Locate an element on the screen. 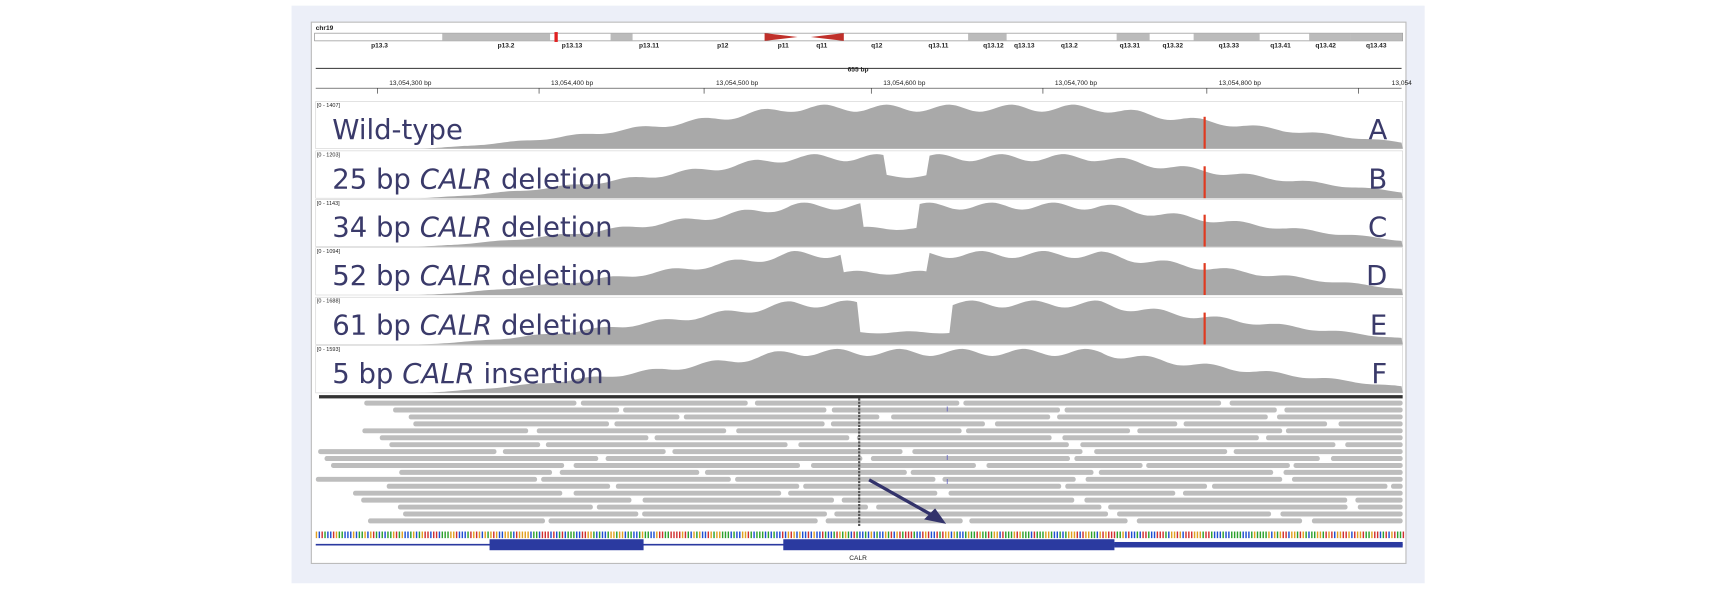 The height and width of the screenshot is (590, 1725). label-part: 34 bp is located at coordinates (371, 228).